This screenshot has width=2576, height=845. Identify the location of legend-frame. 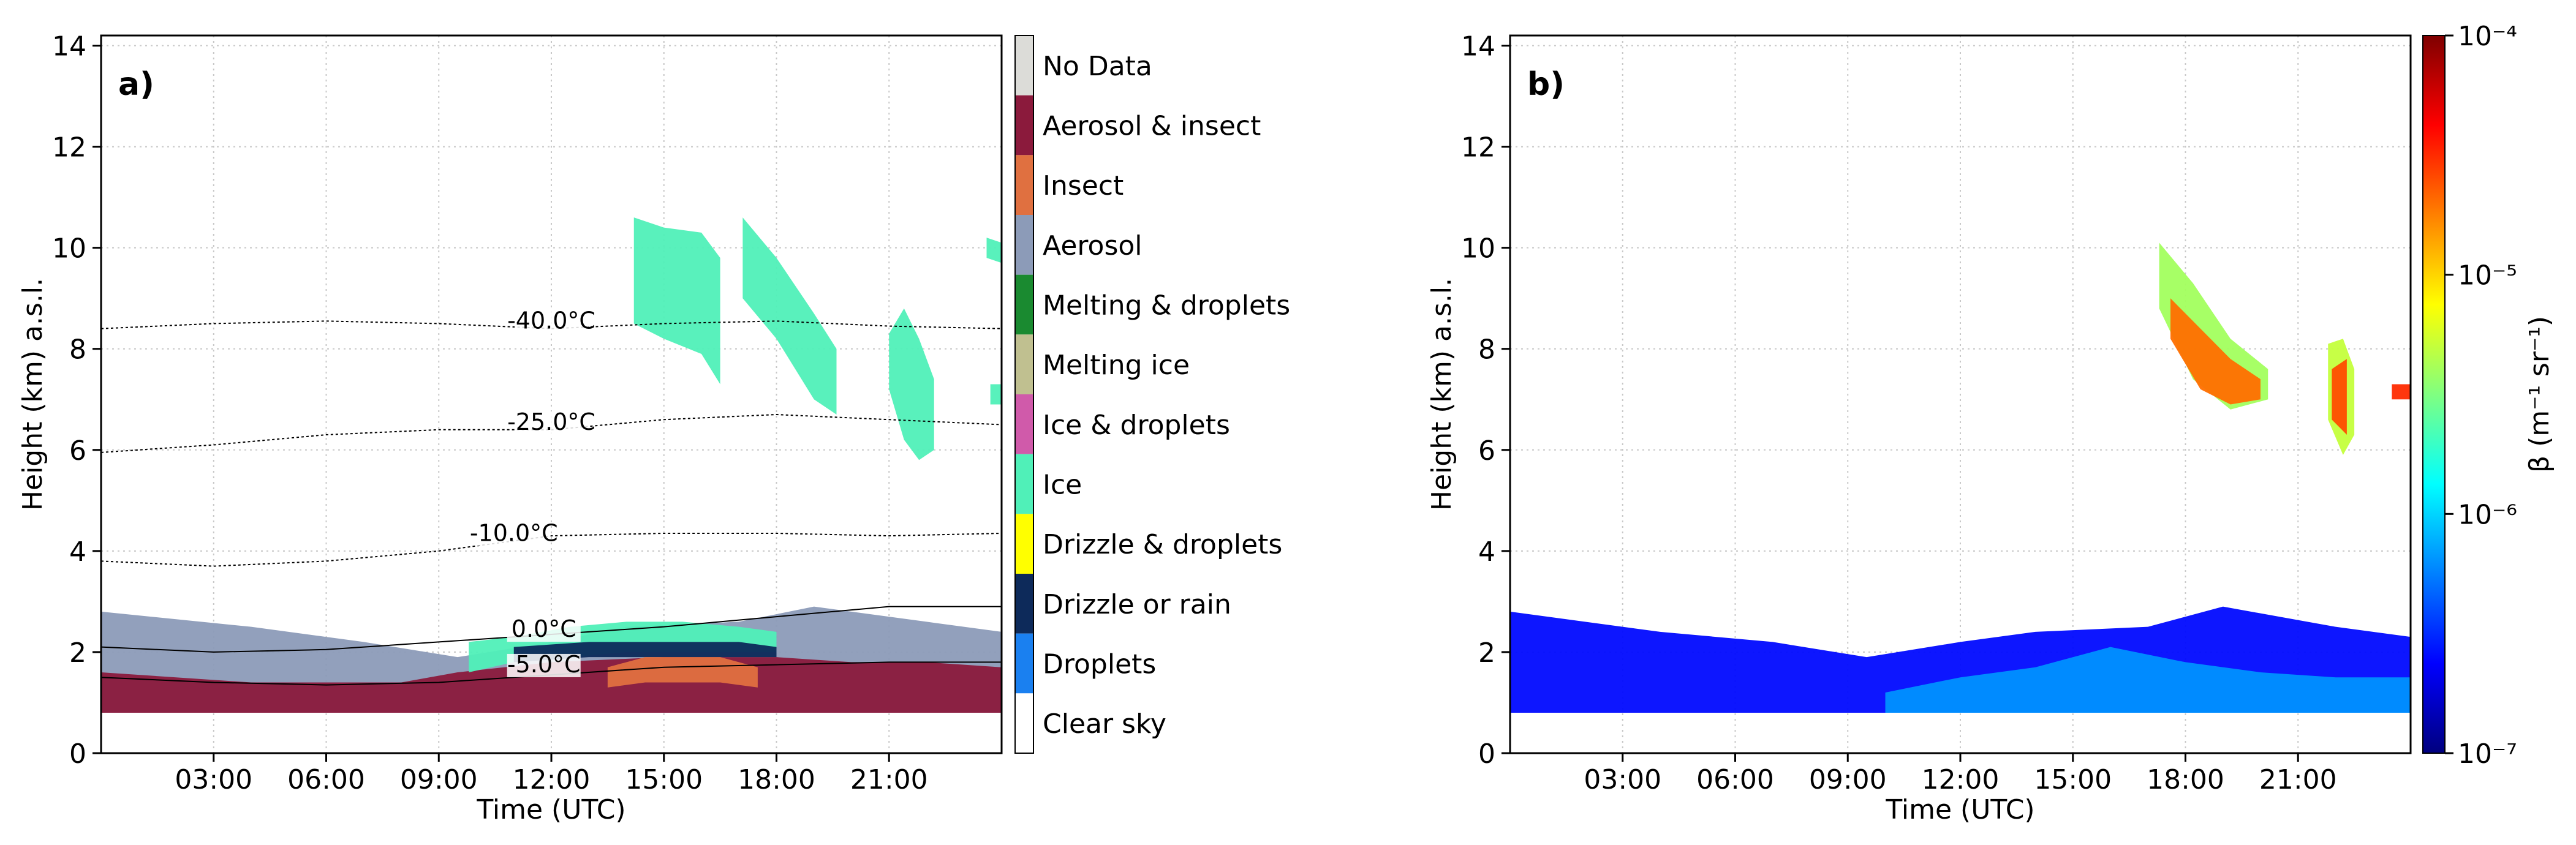
(1024, 394).